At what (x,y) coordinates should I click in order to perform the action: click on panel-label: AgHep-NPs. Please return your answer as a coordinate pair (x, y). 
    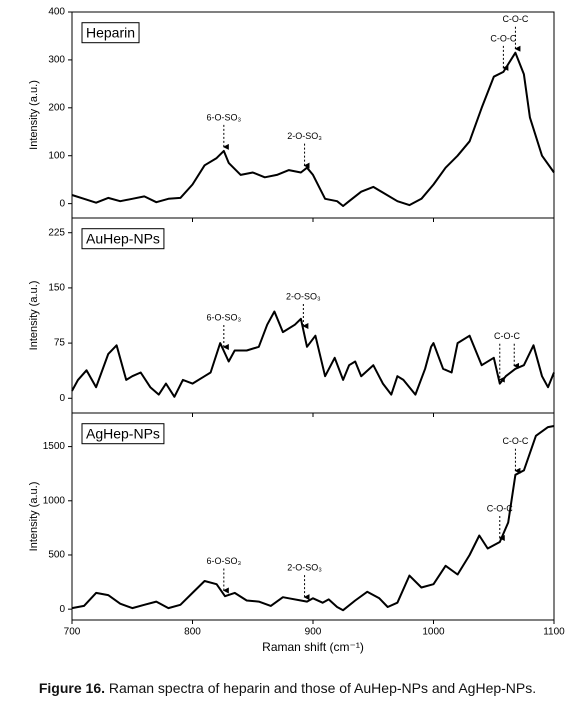
    Looking at the image, I should click on (123, 434).